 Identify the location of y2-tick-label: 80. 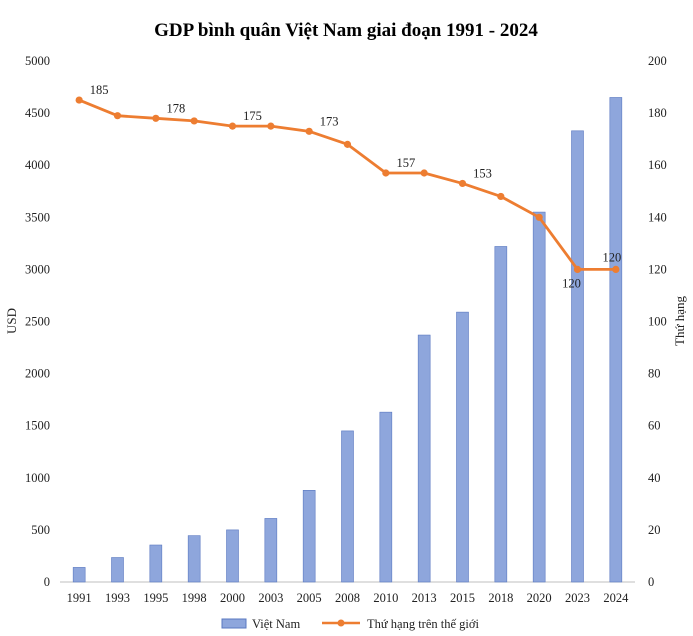
(654, 374).